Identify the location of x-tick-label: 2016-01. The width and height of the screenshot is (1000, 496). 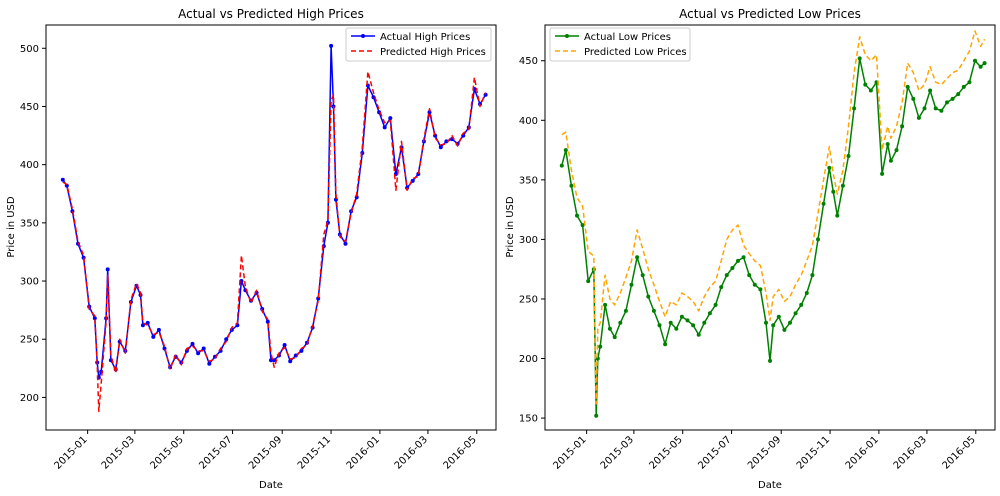
(862, 452).